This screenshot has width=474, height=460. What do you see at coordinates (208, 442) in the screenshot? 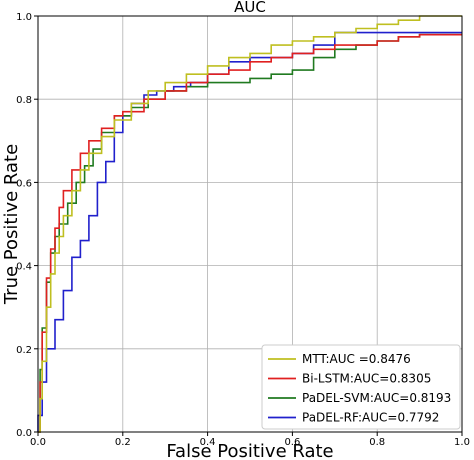
I see `x-tick-label: 0.4` at bounding box center [208, 442].